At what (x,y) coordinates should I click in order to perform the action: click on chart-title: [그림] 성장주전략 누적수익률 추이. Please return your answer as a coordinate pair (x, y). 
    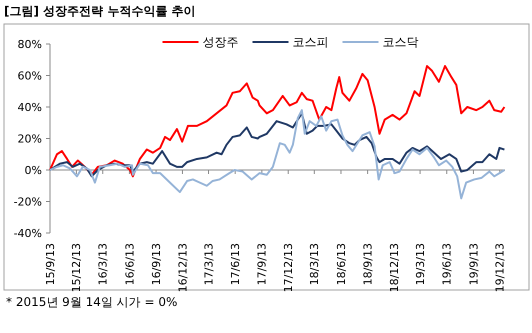
    Looking at the image, I should click on (100, 11).